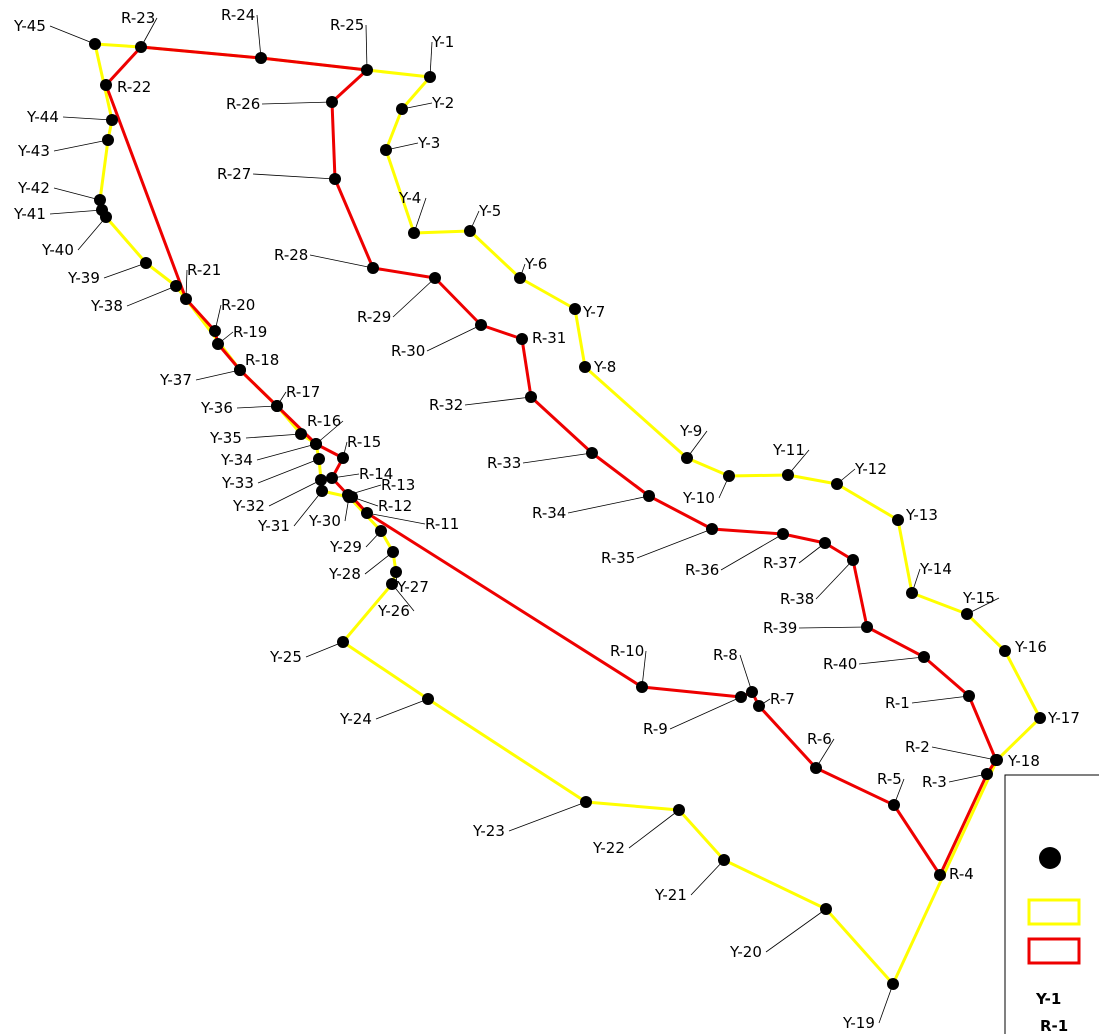 The image size is (1099, 1034). What do you see at coordinates (917, 747) in the screenshot?
I see `label-r-2: R-2` at bounding box center [917, 747].